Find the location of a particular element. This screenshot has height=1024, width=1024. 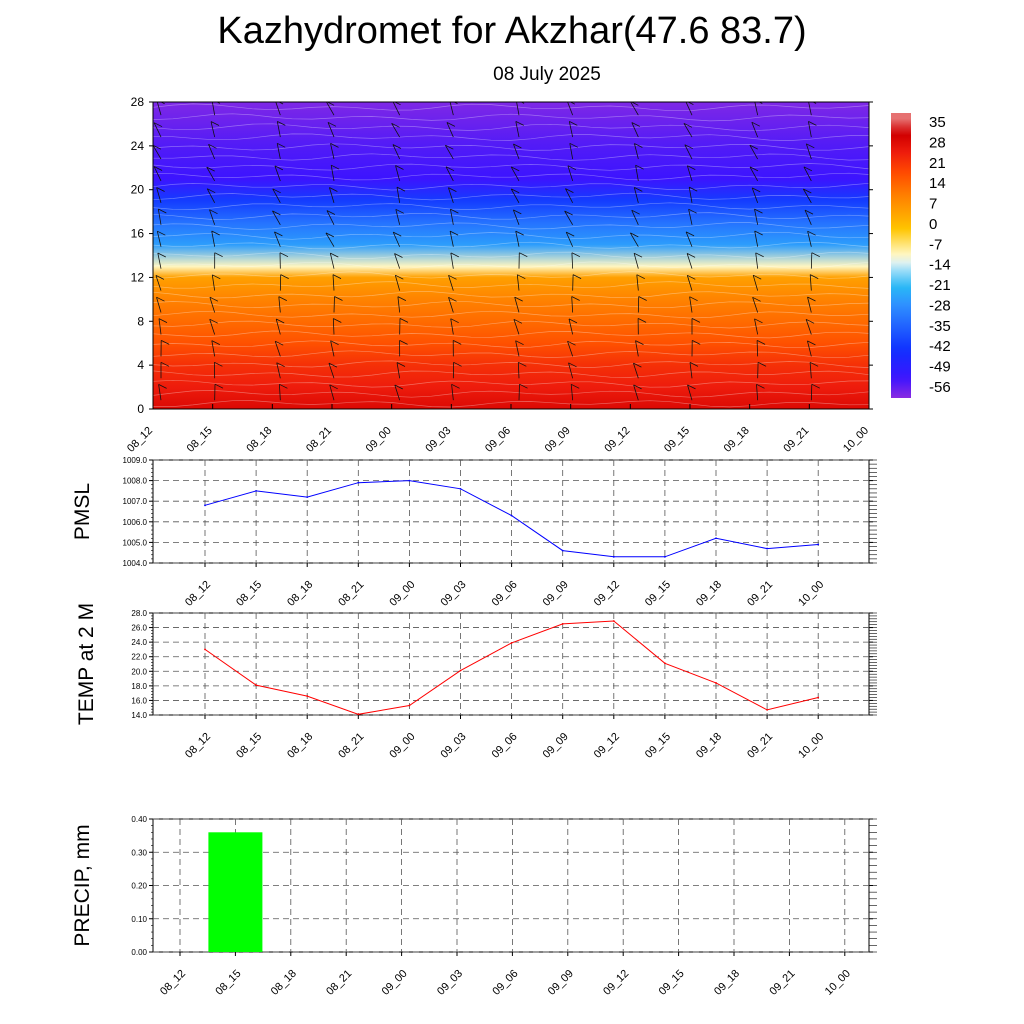

y-tick-label: 8 is located at coordinates (140, 321).